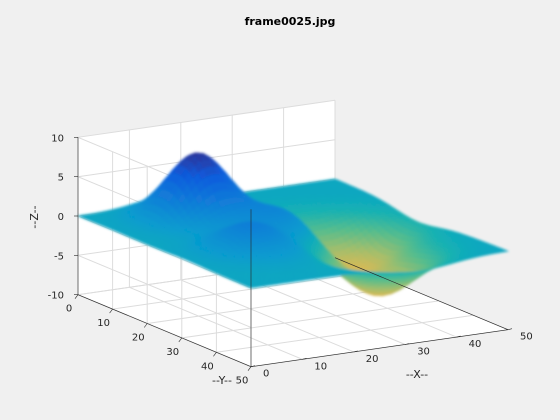 This screenshot has width=560, height=420. I want to click on y-tick-label: 30, so click(172, 352).